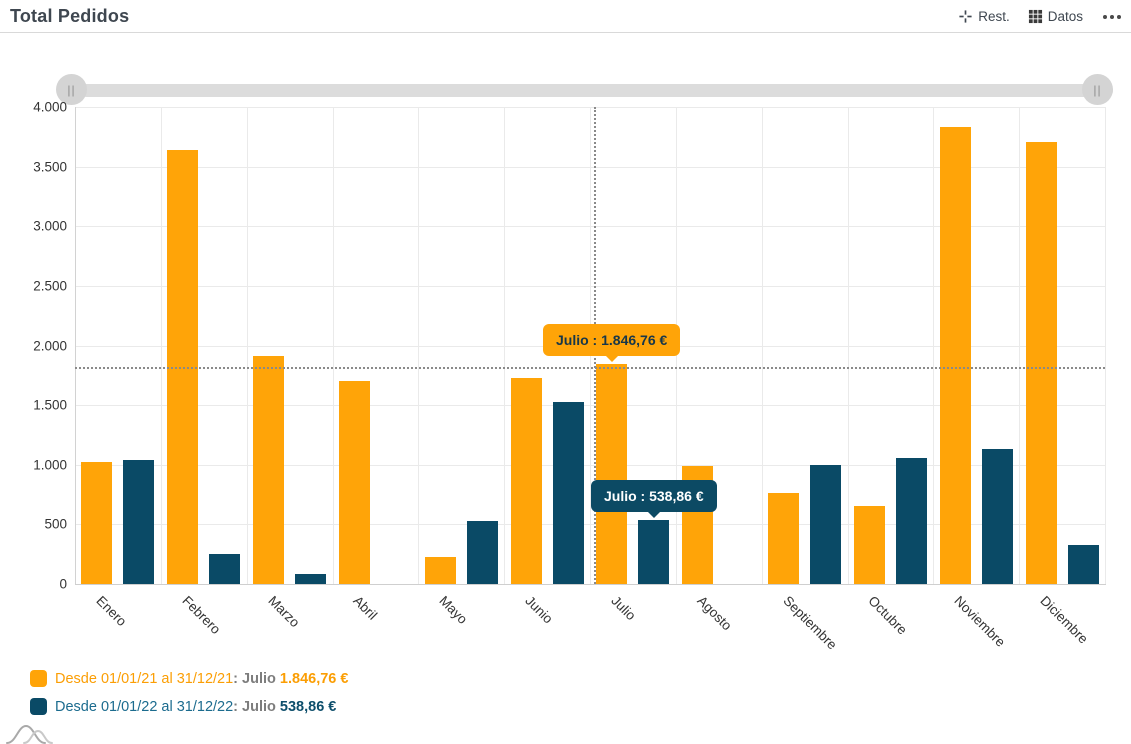 This screenshot has height=744, width=1131. I want to click on legend-range-2022: Desde 01/01/22 al 31/12/22, so click(144, 706).